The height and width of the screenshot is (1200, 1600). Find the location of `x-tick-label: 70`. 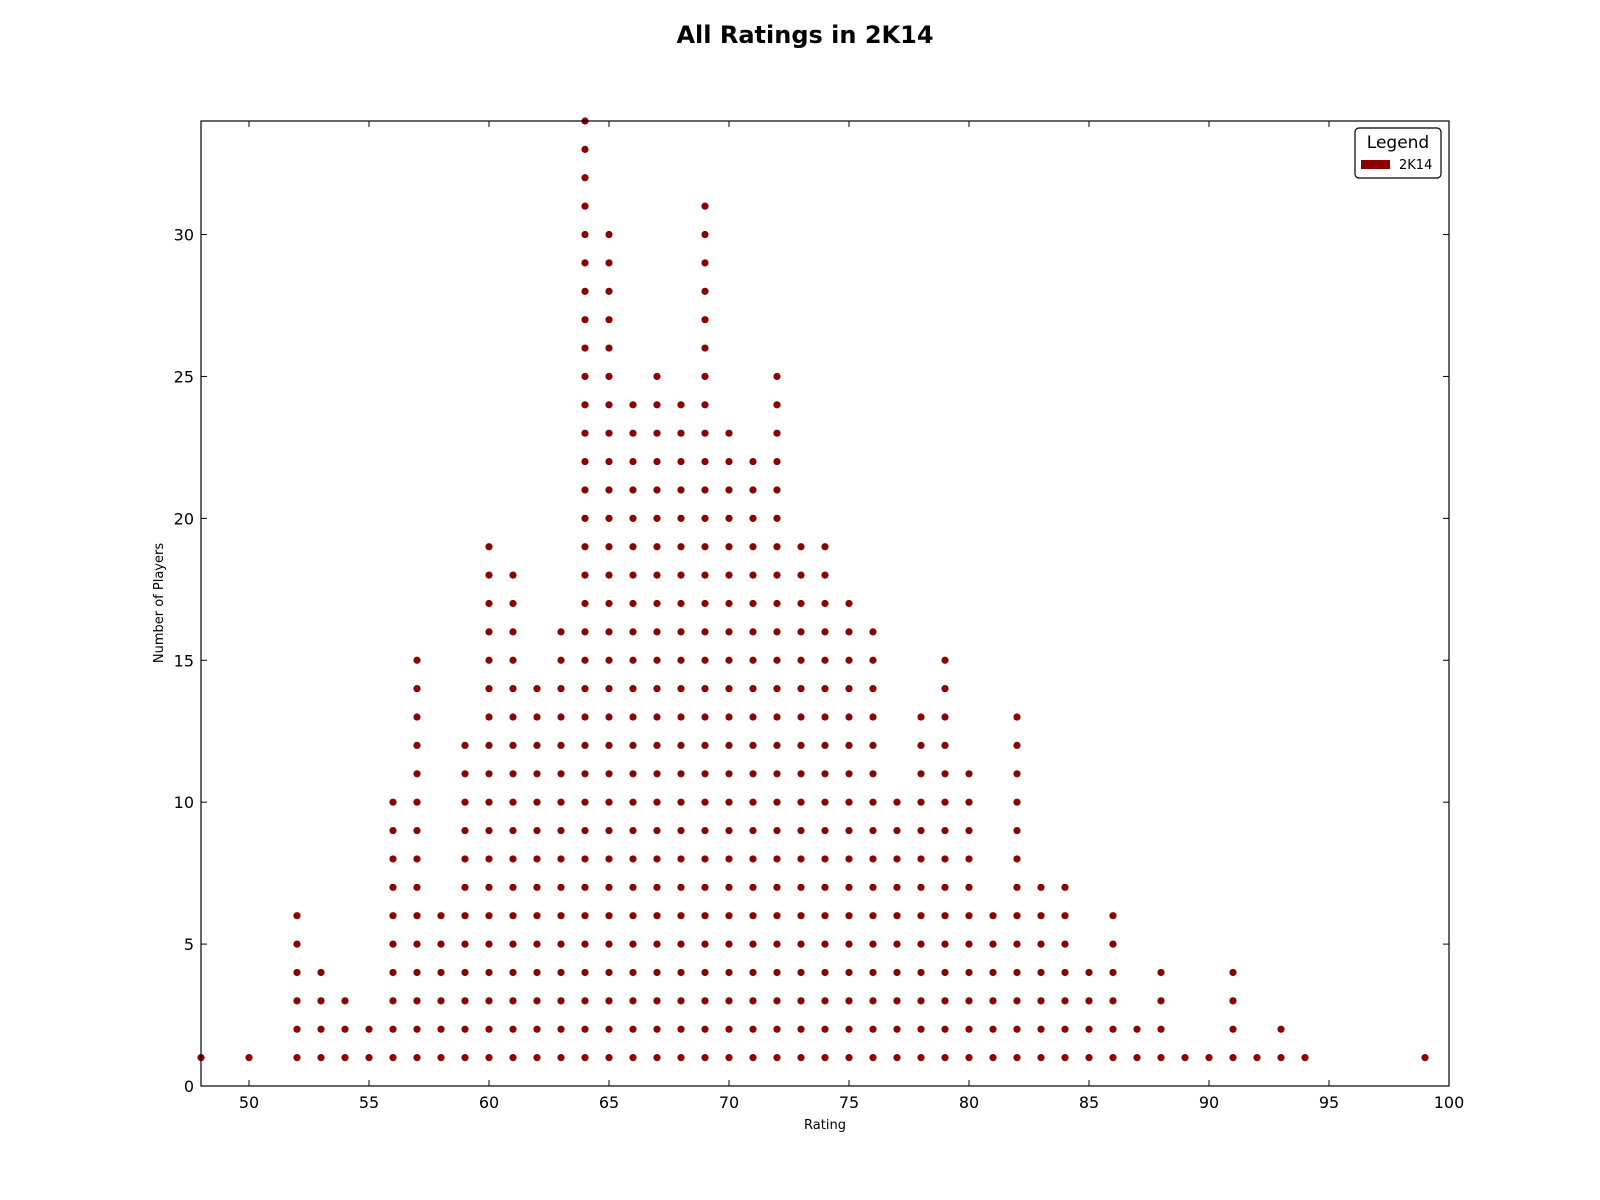

x-tick-label: 70 is located at coordinates (729, 1102).